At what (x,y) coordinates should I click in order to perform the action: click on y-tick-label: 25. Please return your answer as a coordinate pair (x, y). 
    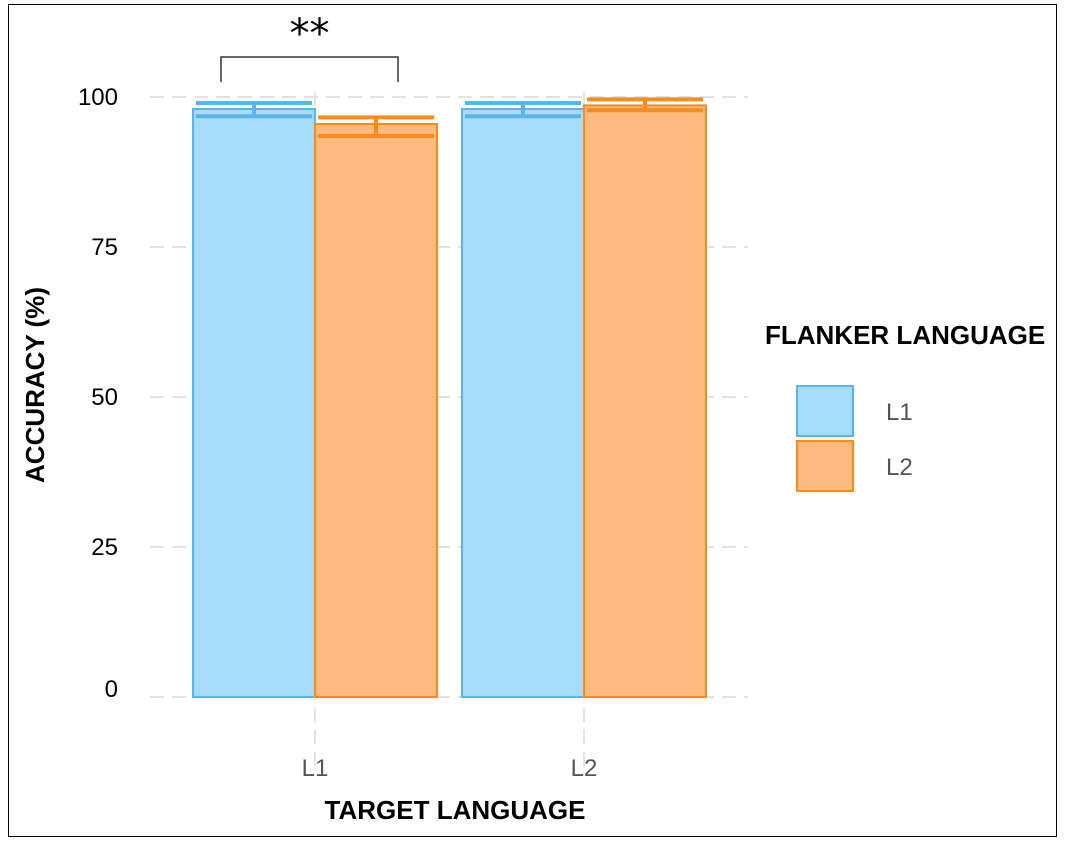
    Looking at the image, I should click on (104, 547).